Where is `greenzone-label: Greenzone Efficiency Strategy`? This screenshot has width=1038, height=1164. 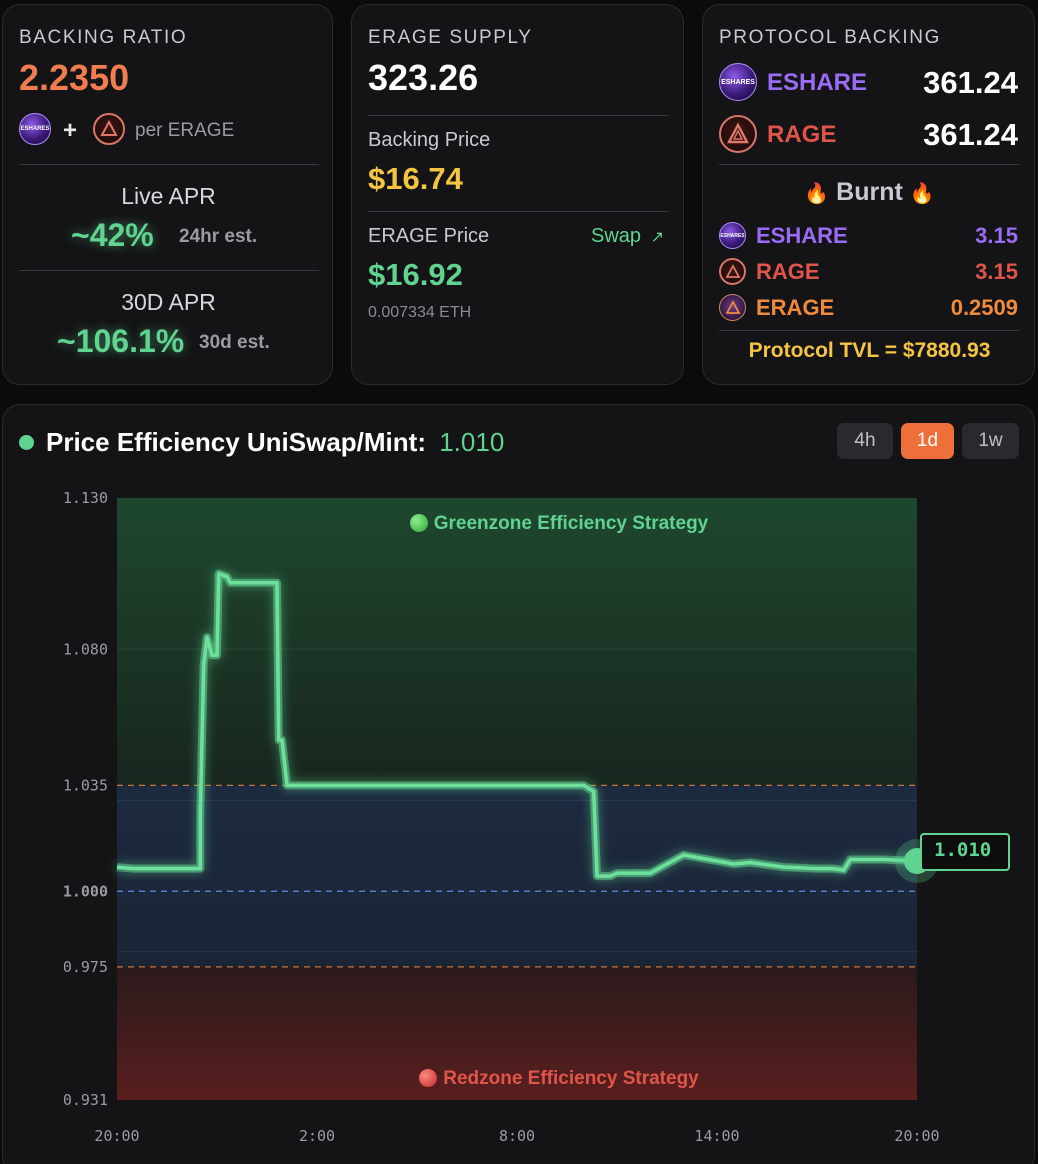 greenzone-label: Greenzone Efficiency Strategy is located at coordinates (519, 524).